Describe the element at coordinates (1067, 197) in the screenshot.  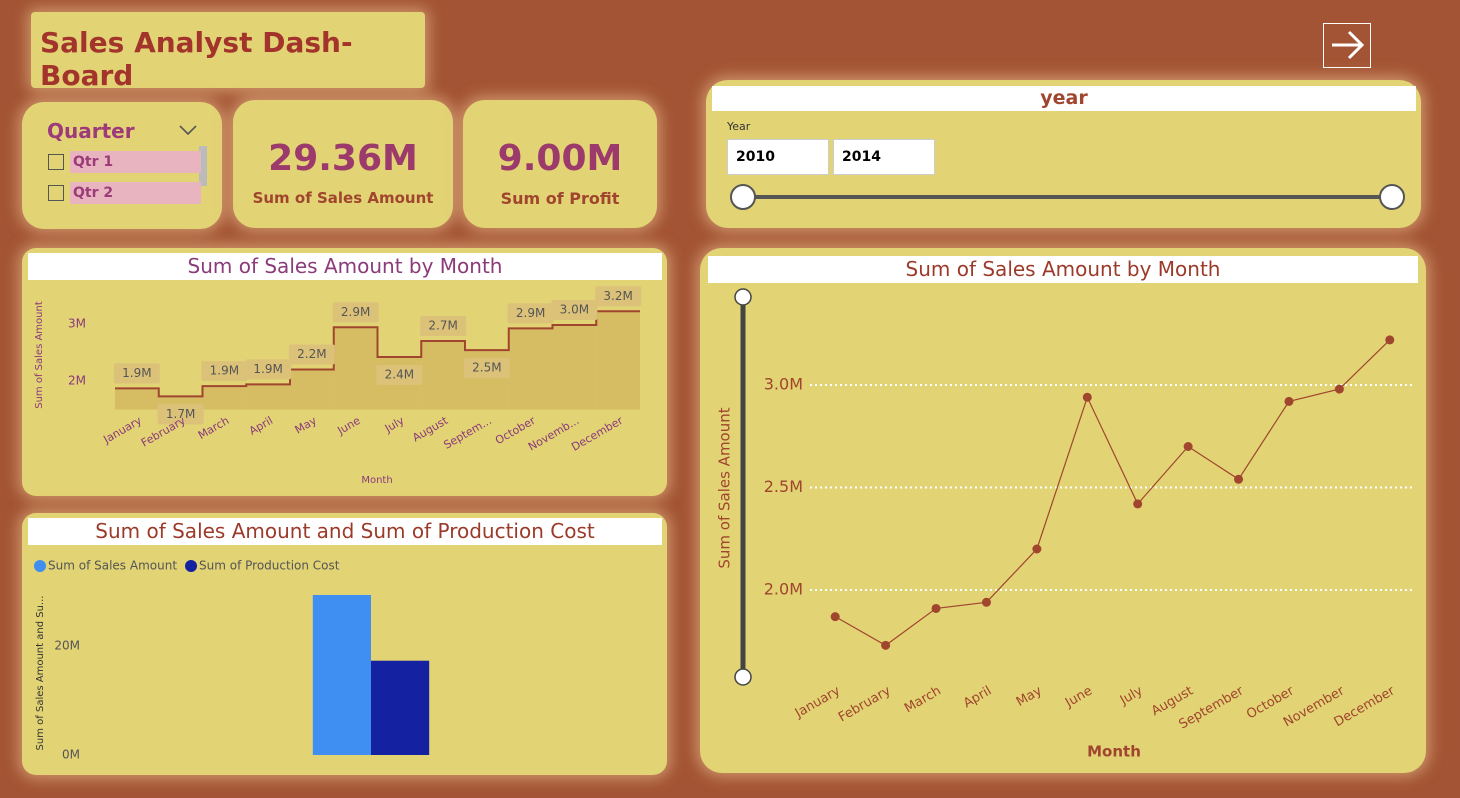
I see `range-slider` at that location.